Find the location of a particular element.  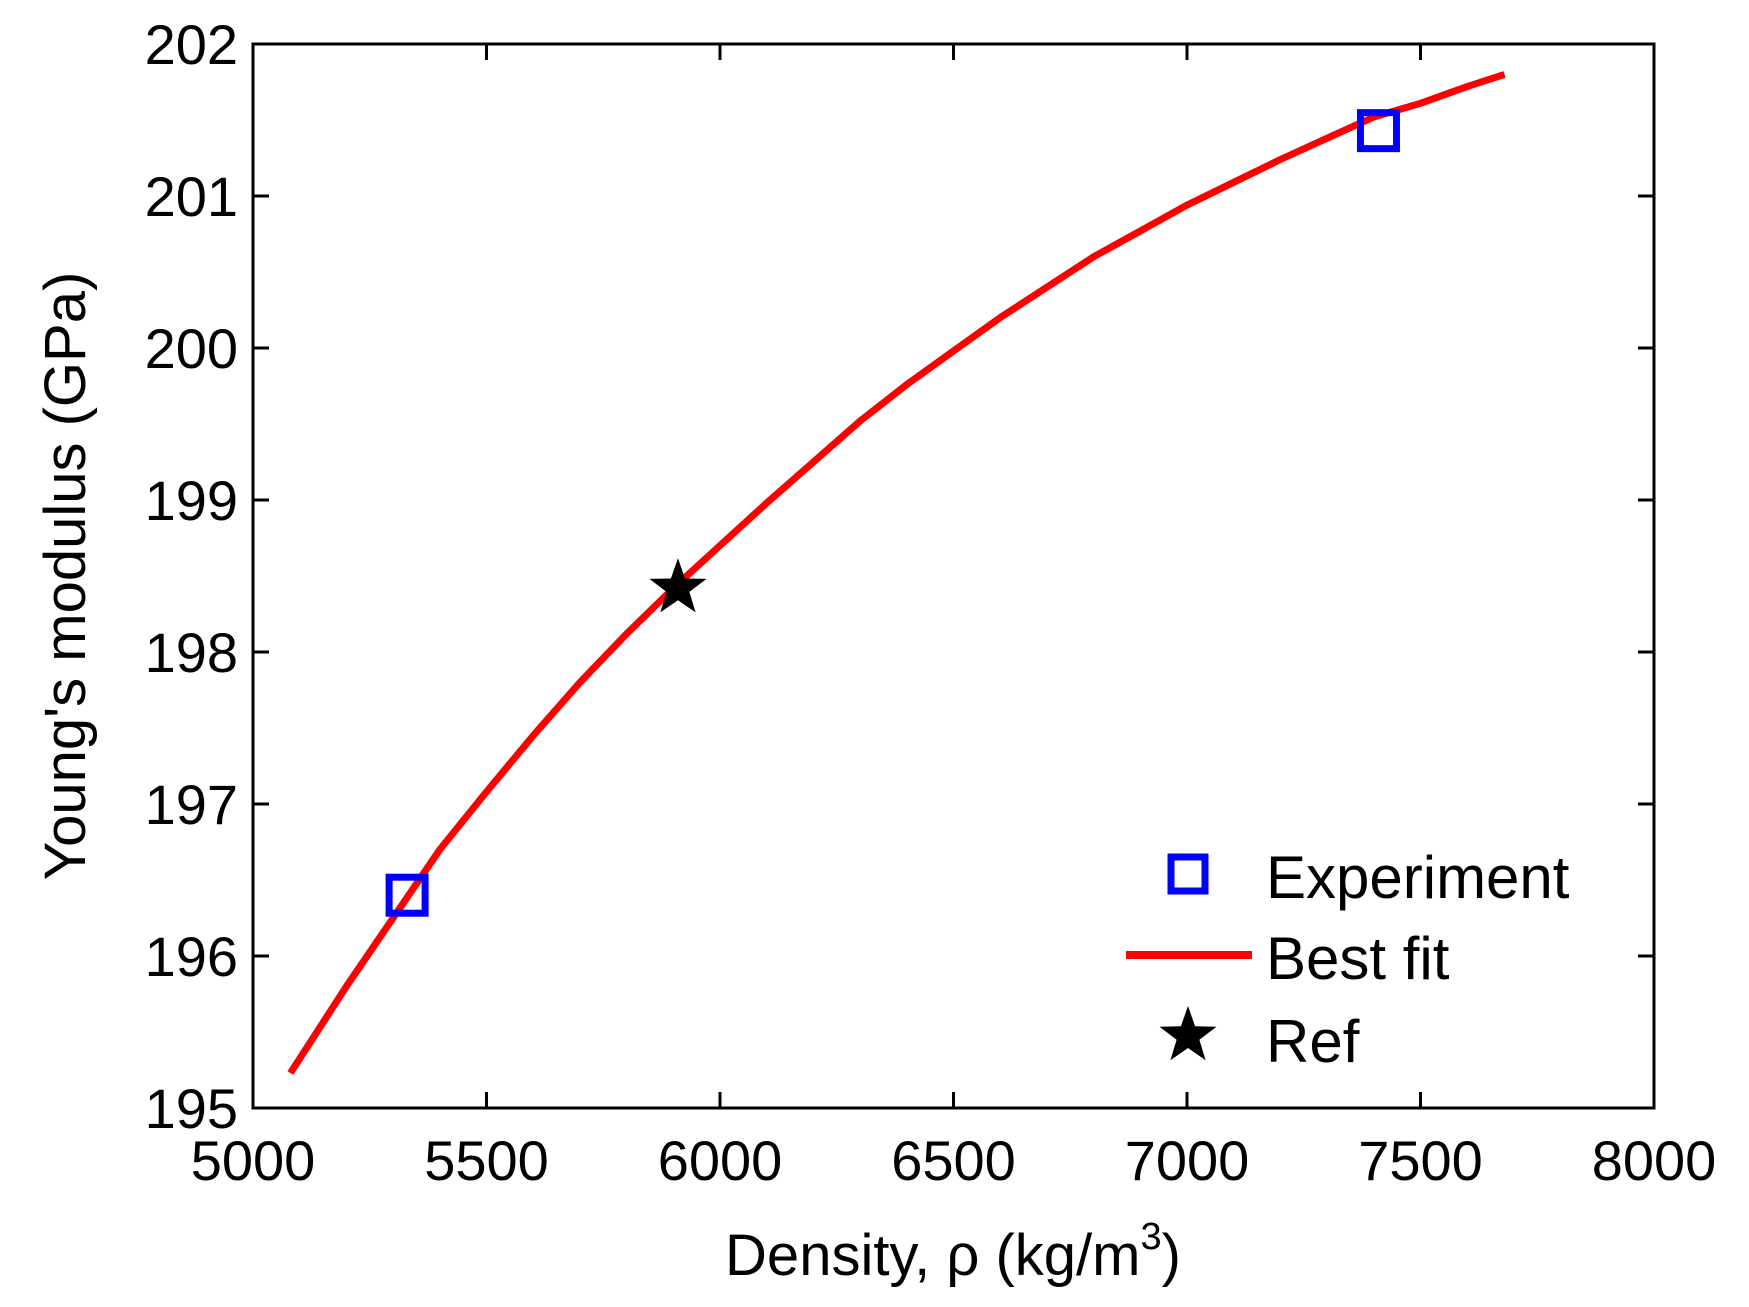

x-tick-label: 7500 is located at coordinates (1420, 1160).